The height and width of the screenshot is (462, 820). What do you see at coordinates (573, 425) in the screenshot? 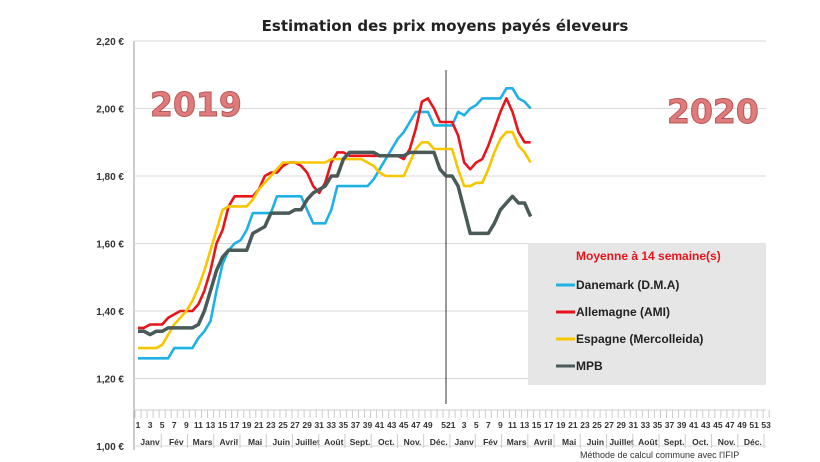
I see `x-tick-label-2020: 21` at bounding box center [573, 425].